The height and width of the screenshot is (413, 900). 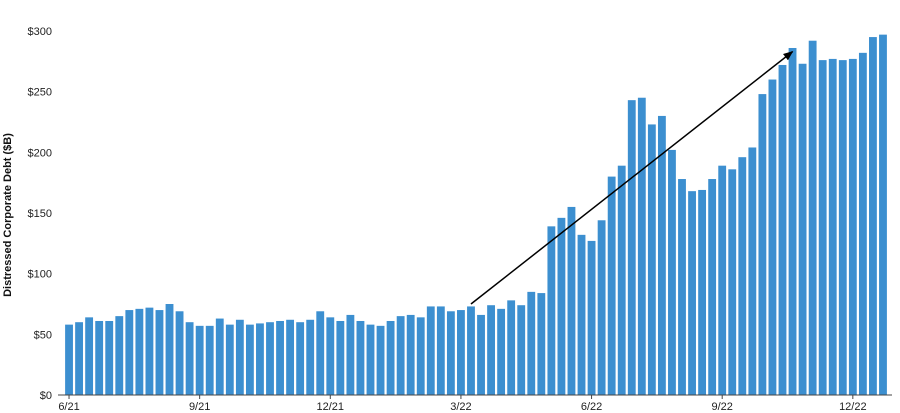 I want to click on x-tick-label: 9/22, so click(x=721, y=407).